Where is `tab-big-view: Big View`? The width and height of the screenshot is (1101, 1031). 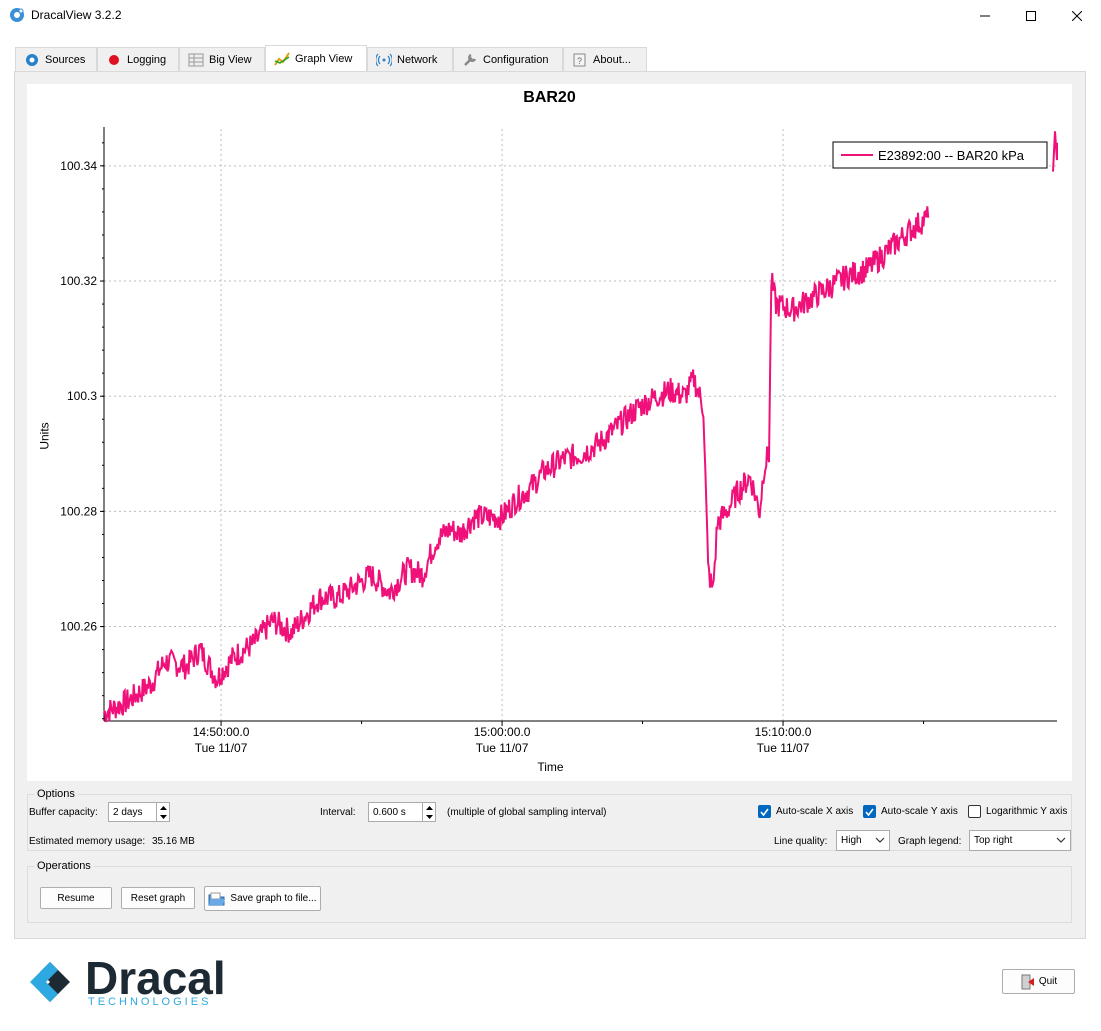
tab-big-view: Big View is located at coordinates (222, 59).